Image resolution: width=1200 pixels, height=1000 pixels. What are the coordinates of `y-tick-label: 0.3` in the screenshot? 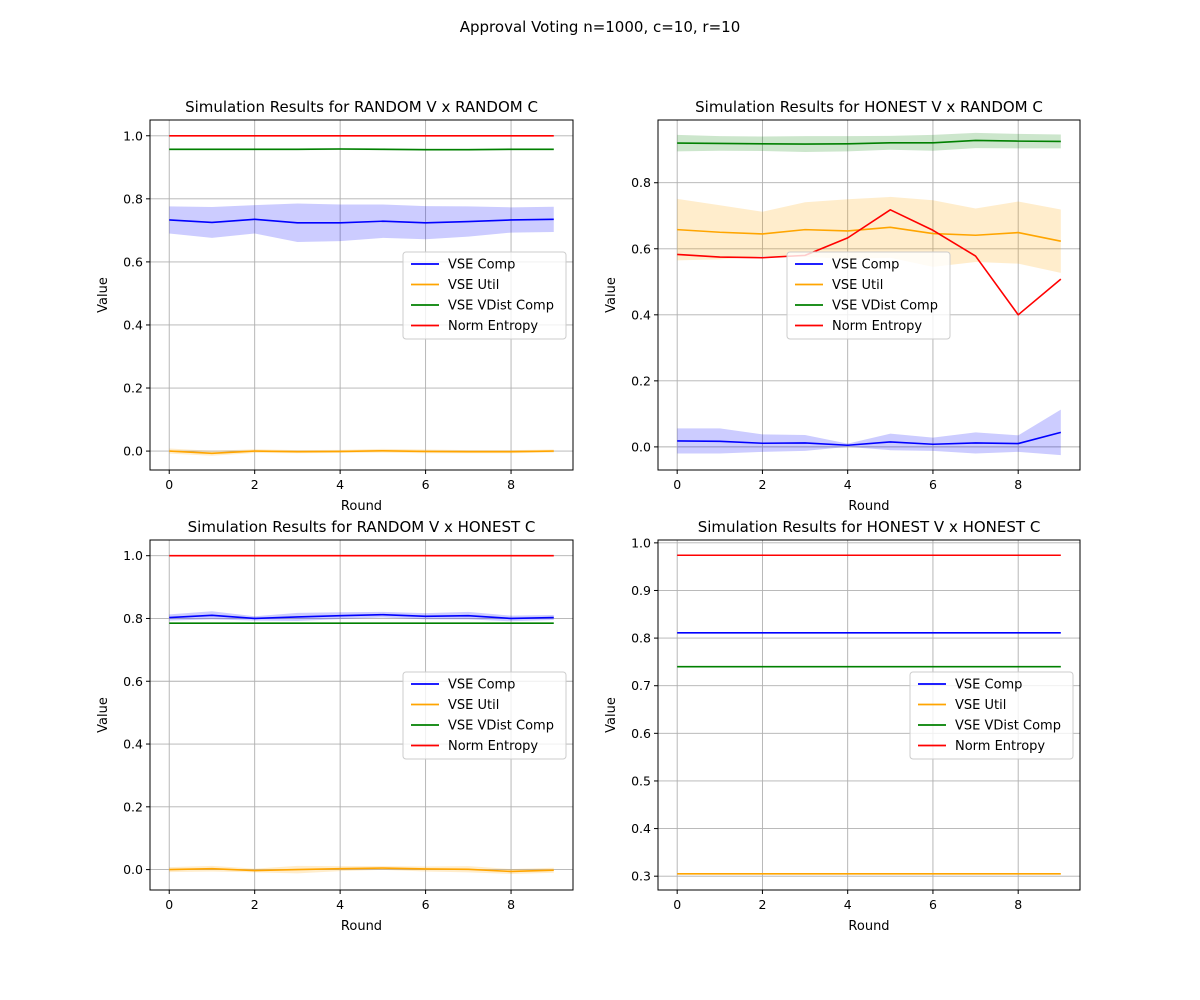 It's located at (641, 876).